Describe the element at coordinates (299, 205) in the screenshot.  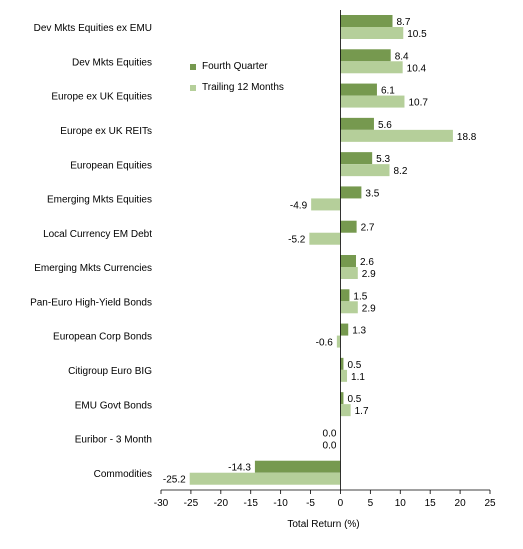
I see `data-label: -4.9` at that location.